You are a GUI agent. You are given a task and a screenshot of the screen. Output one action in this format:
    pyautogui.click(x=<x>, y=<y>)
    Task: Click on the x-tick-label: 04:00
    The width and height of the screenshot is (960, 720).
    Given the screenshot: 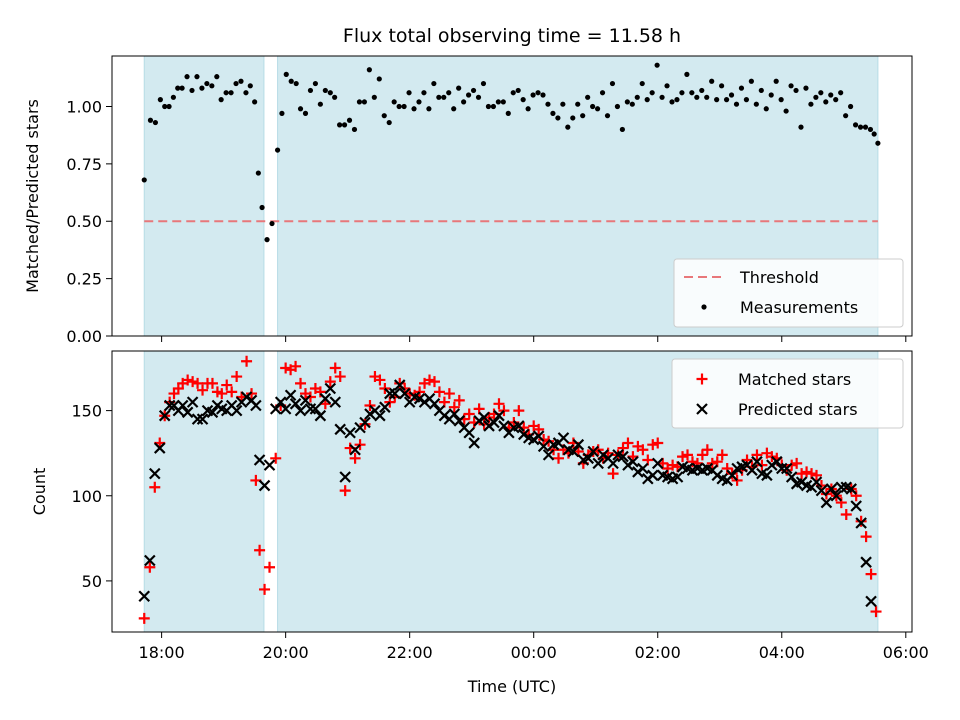 What is the action you would take?
    pyautogui.click(x=782, y=652)
    